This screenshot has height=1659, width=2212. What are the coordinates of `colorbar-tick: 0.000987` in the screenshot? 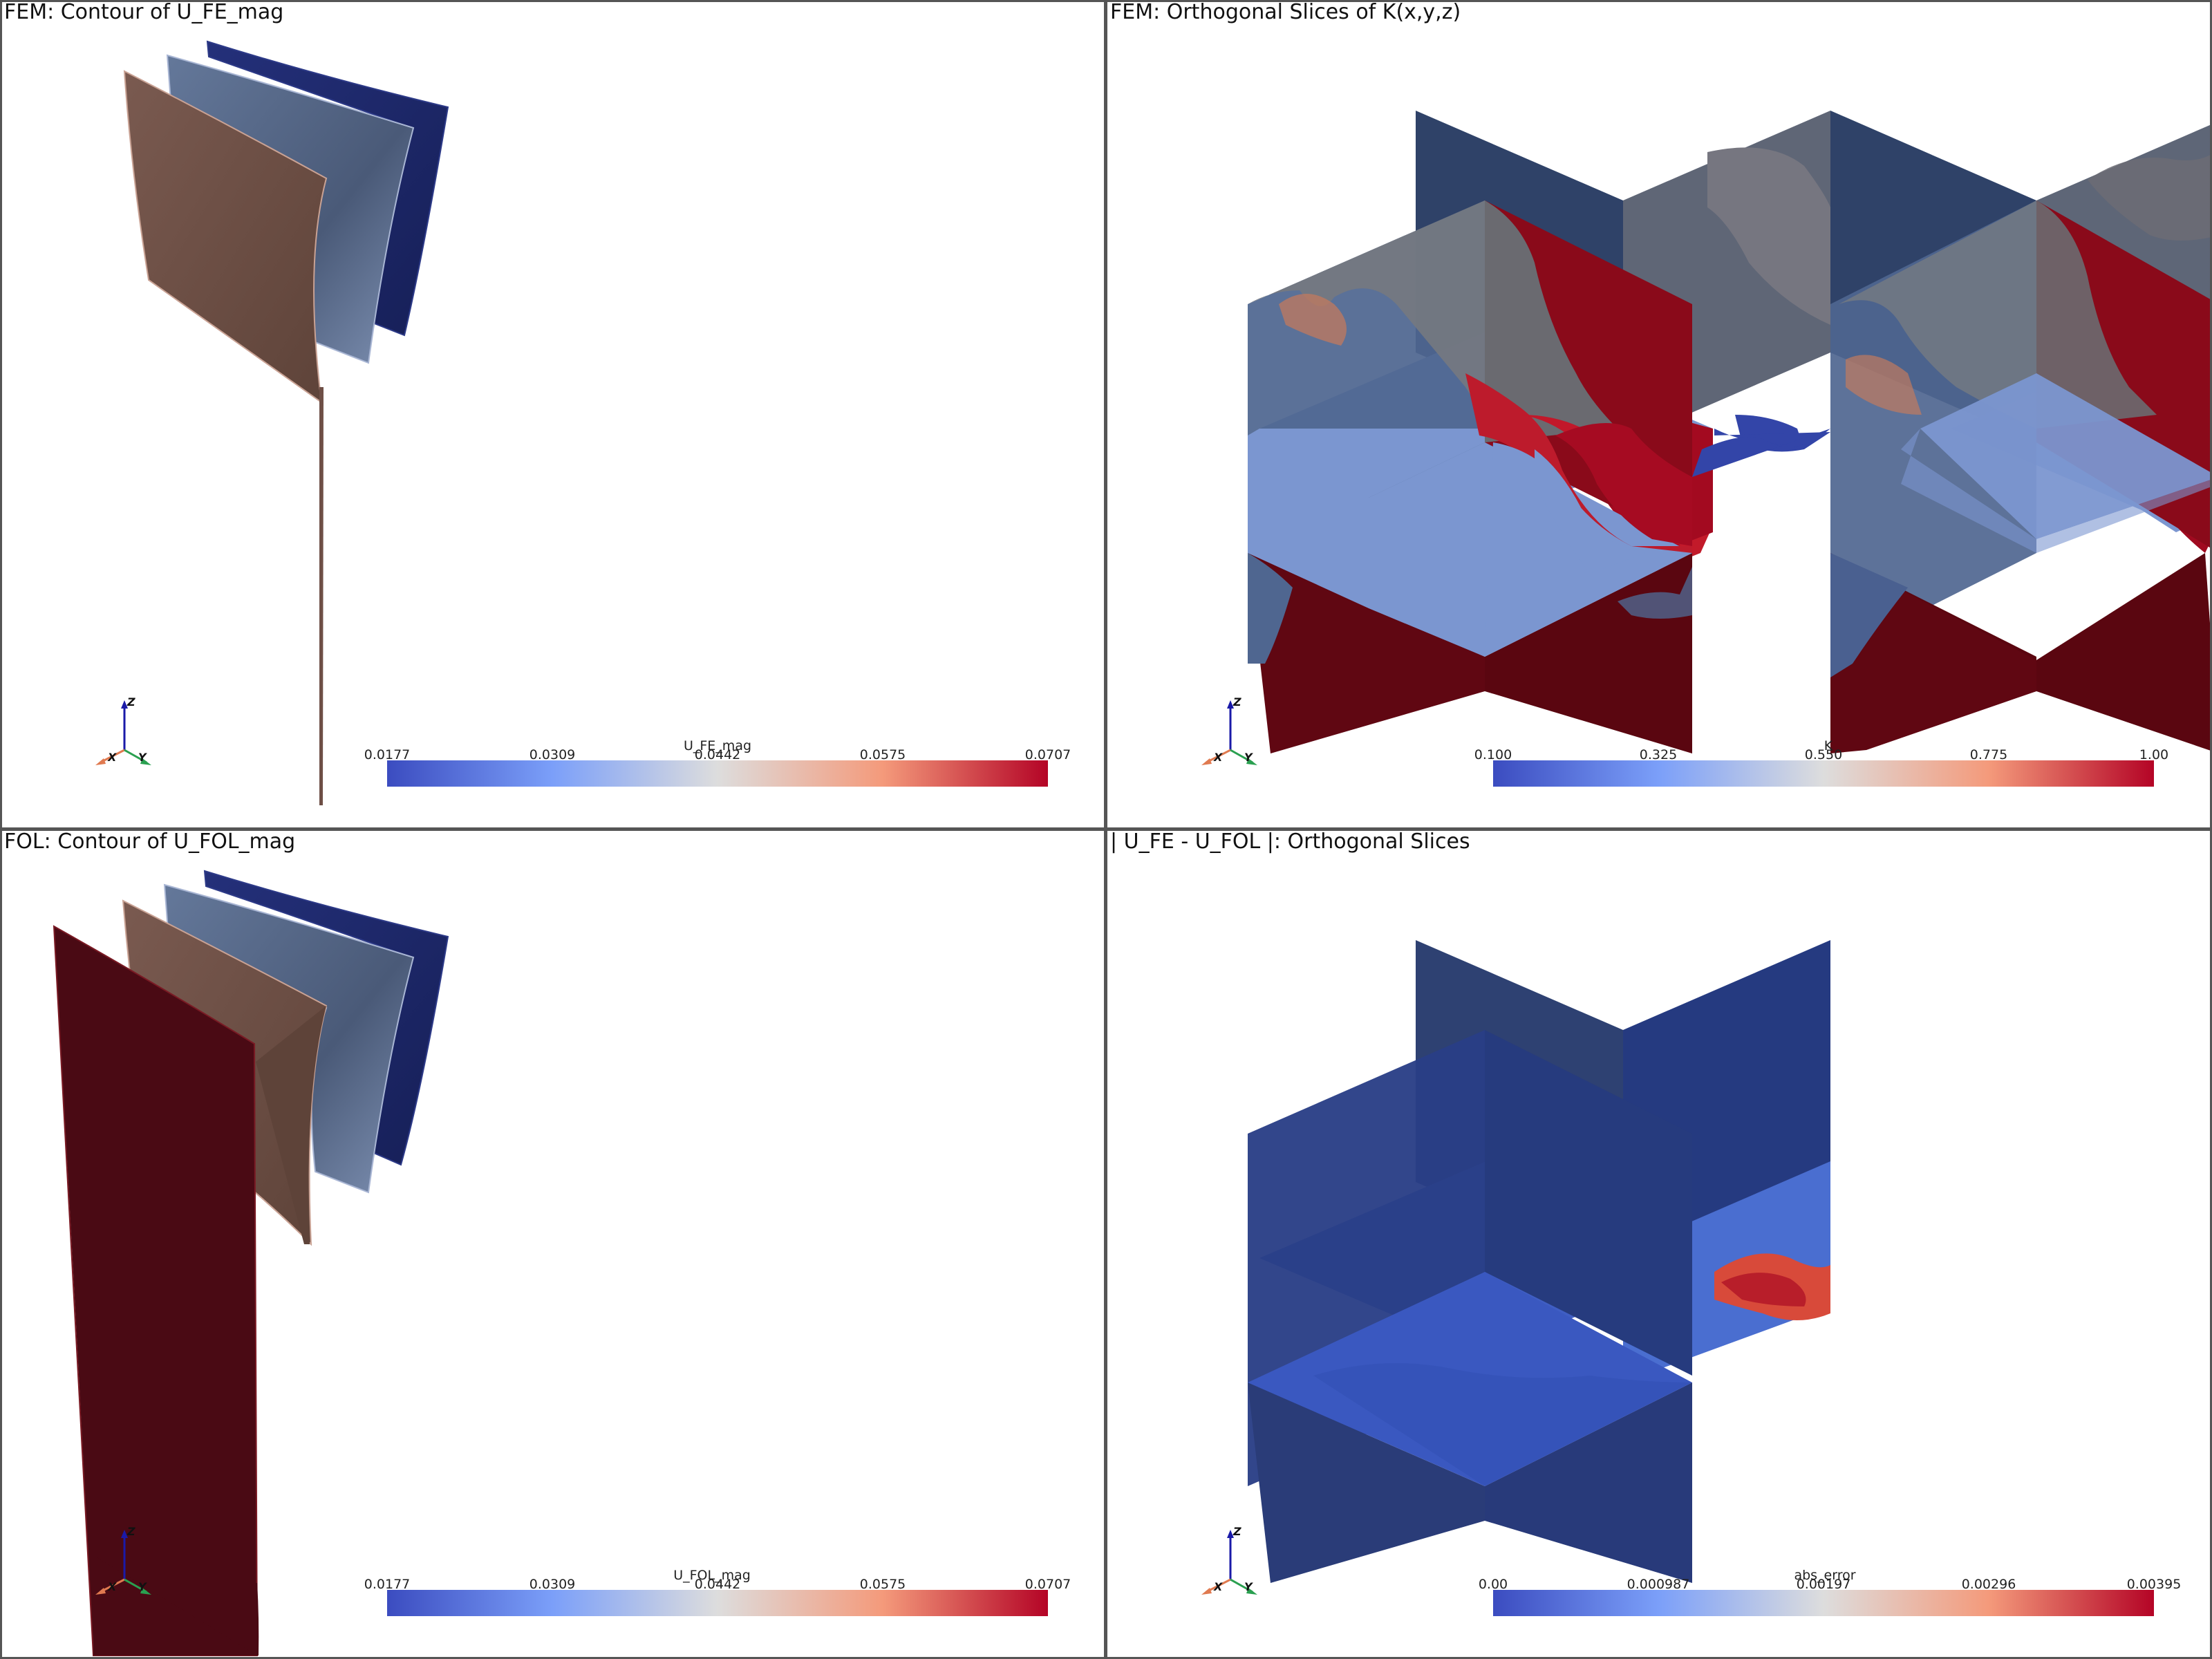 It's located at (1658, 1584).